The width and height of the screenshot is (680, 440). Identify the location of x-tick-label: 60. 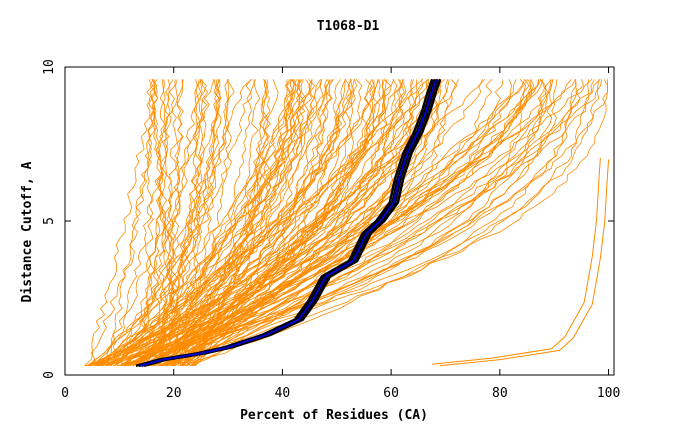
(391, 393).